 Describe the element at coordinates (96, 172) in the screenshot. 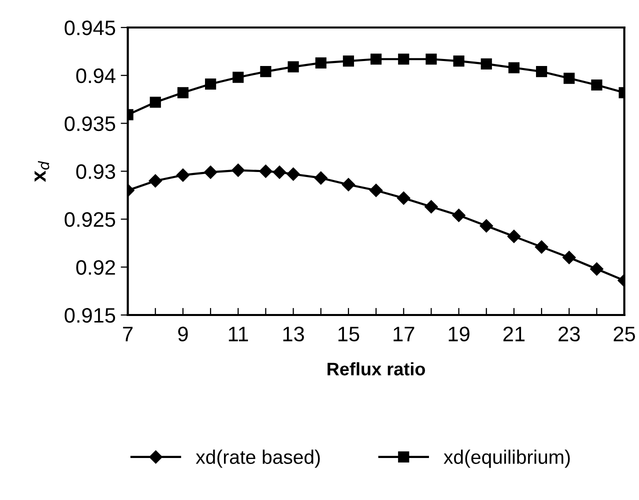

I see `y-tick-label: 0.93` at that location.